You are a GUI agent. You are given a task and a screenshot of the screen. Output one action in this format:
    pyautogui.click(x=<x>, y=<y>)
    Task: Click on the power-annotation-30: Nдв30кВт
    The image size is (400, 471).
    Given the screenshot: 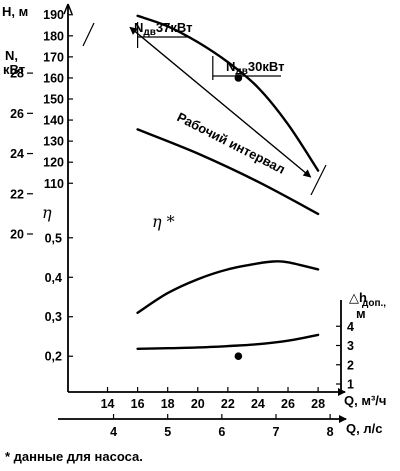 What is the action you would take?
    pyautogui.click(x=255, y=68)
    